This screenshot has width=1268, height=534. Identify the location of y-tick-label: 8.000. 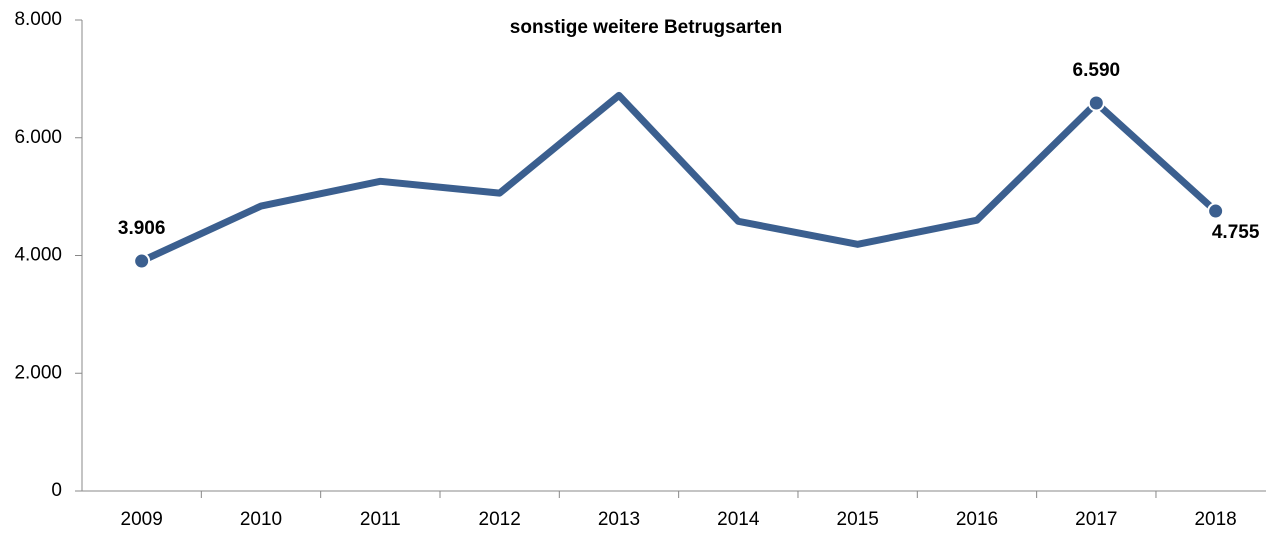
(38, 19).